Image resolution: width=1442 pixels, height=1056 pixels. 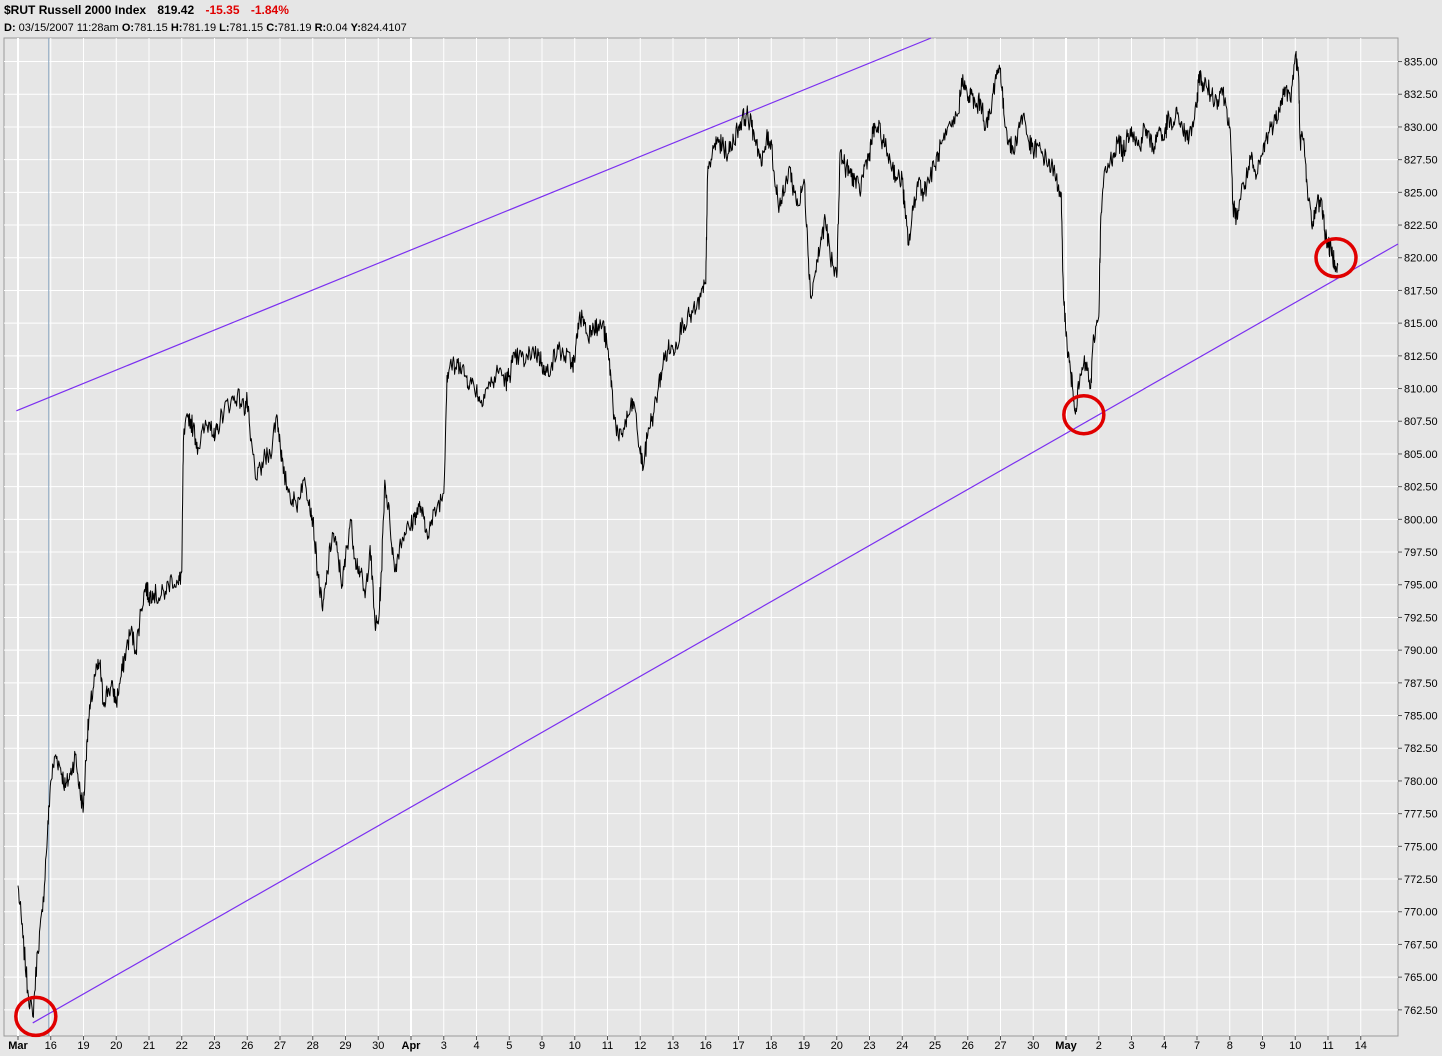 I want to click on y-tick-label: 800.00, so click(x=1421, y=520).